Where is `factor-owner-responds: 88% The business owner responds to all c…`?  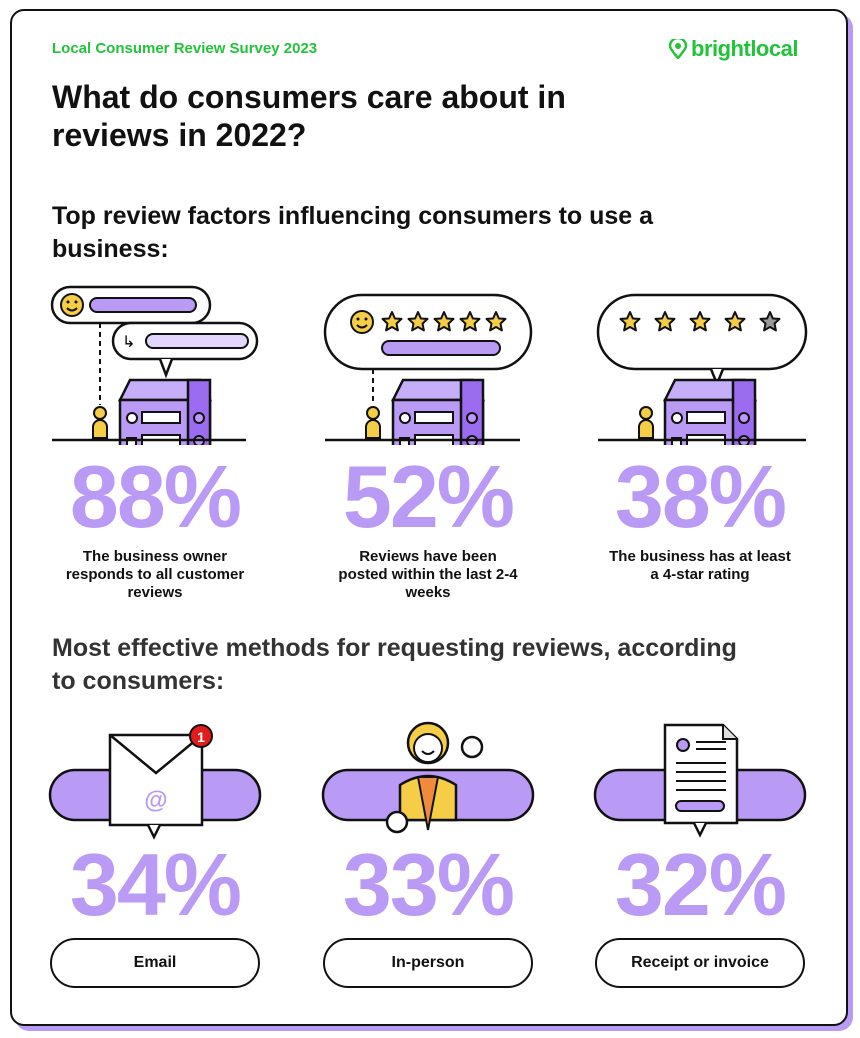 factor-owner-responds: 88% The business owner responds to all c… is located at coordinates (155, 527).